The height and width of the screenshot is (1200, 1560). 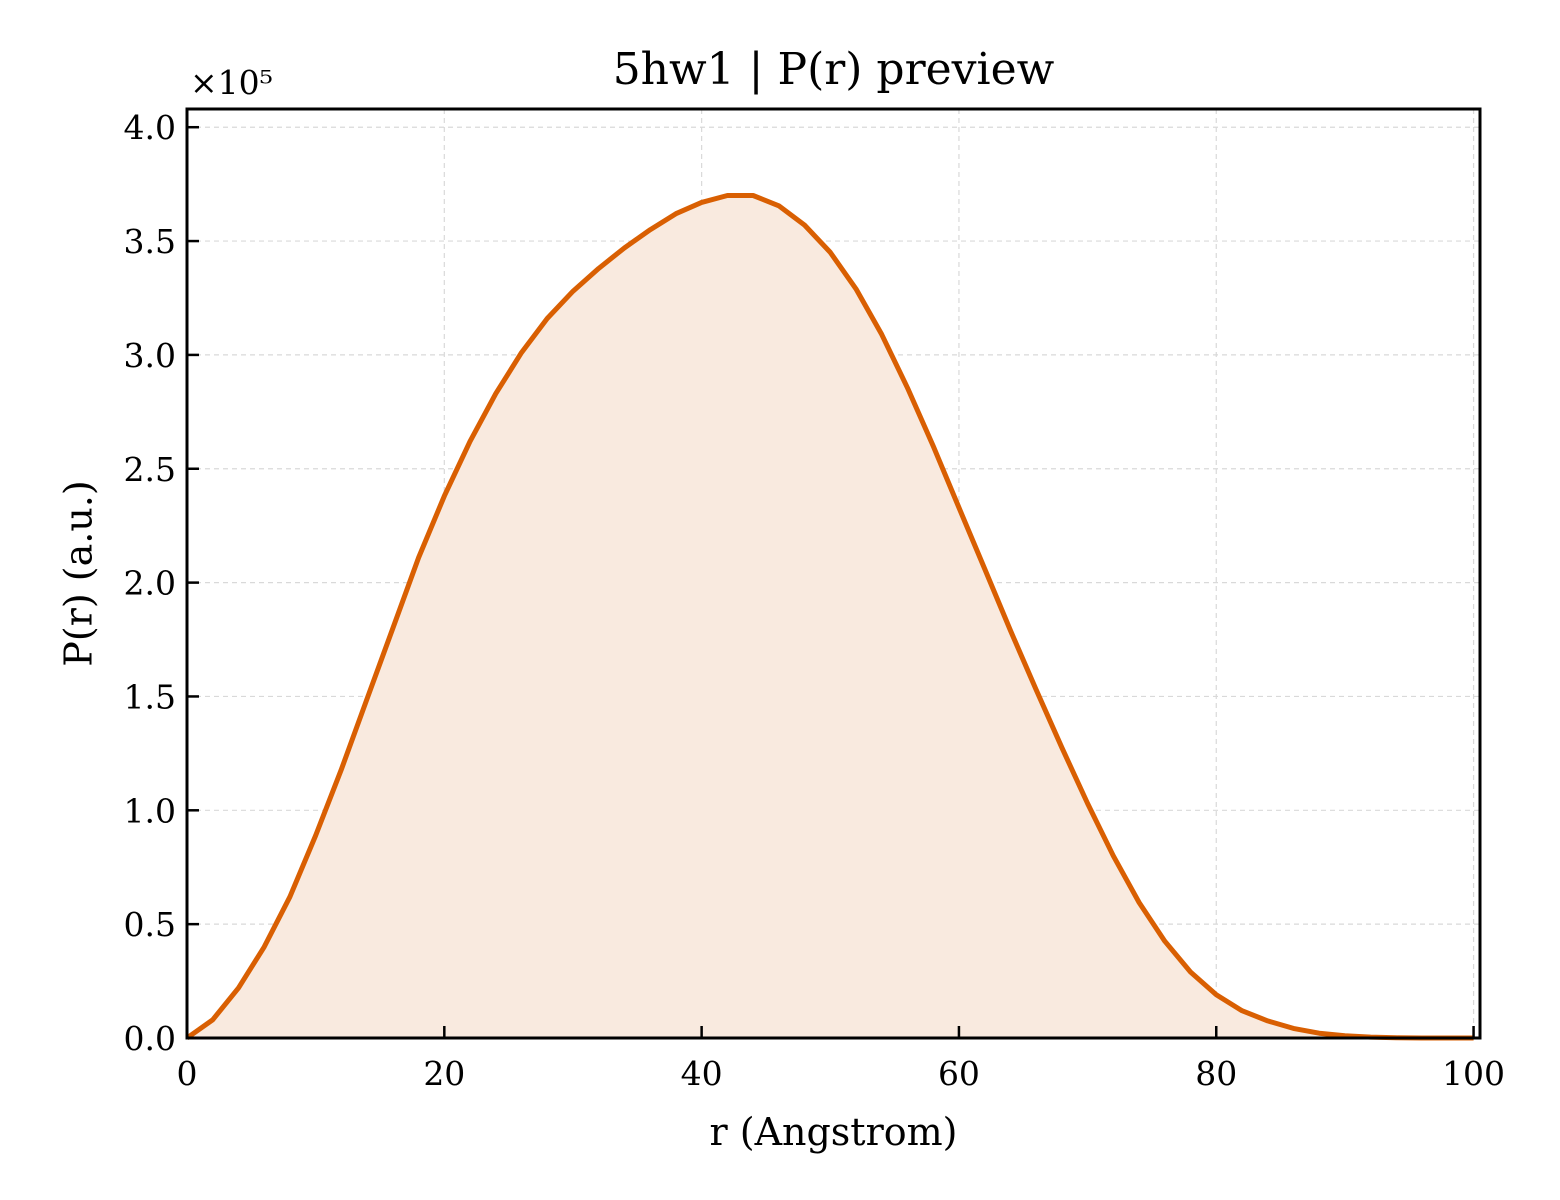 I want to click on y-tick-label: 2.5, so click(x=150, y=469).